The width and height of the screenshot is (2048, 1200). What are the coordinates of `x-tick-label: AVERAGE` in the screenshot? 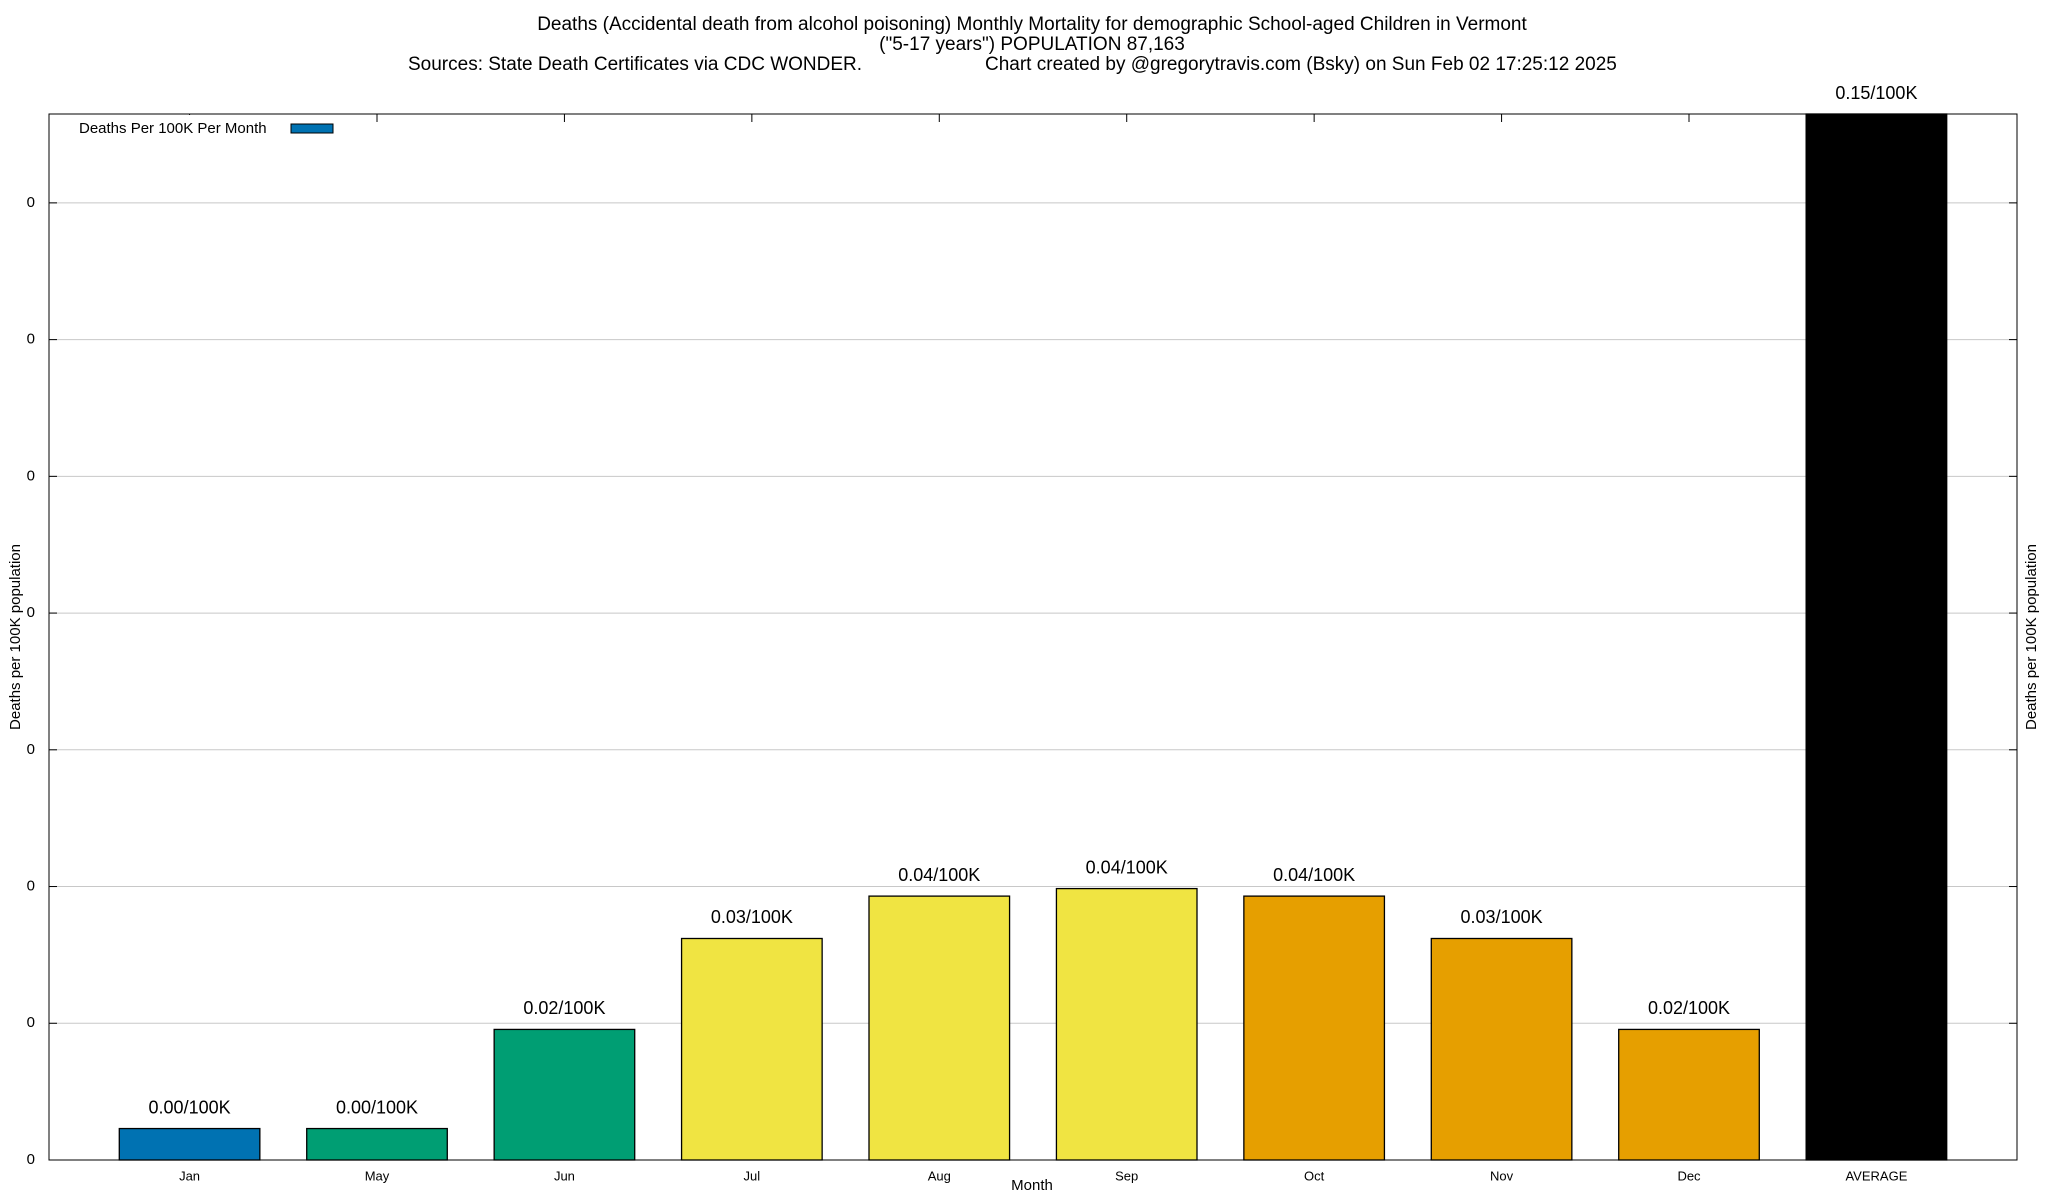 It's located at (1876, 1175).